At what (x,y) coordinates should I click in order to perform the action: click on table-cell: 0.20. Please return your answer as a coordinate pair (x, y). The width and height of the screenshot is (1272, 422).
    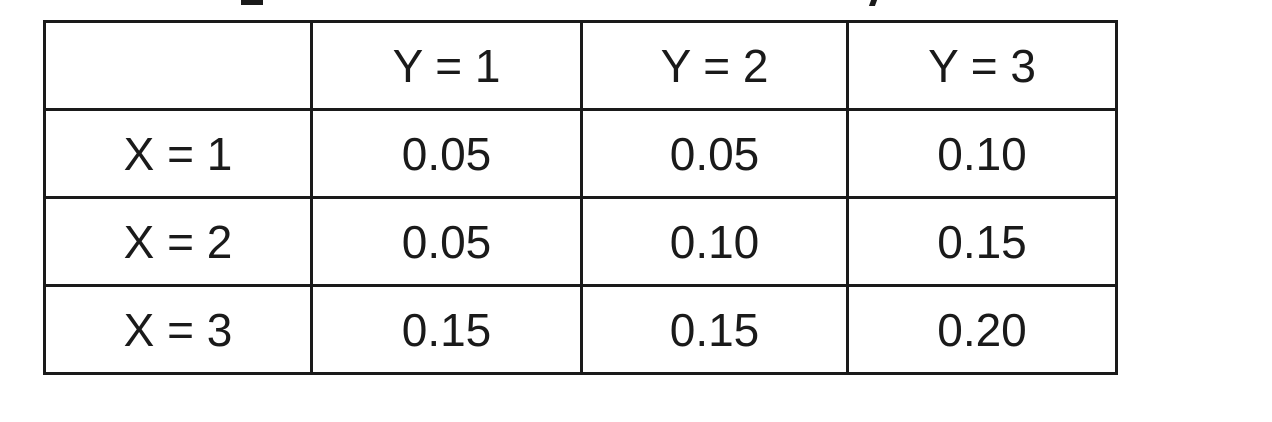
    Looking at the image, I should click on (982, 329).